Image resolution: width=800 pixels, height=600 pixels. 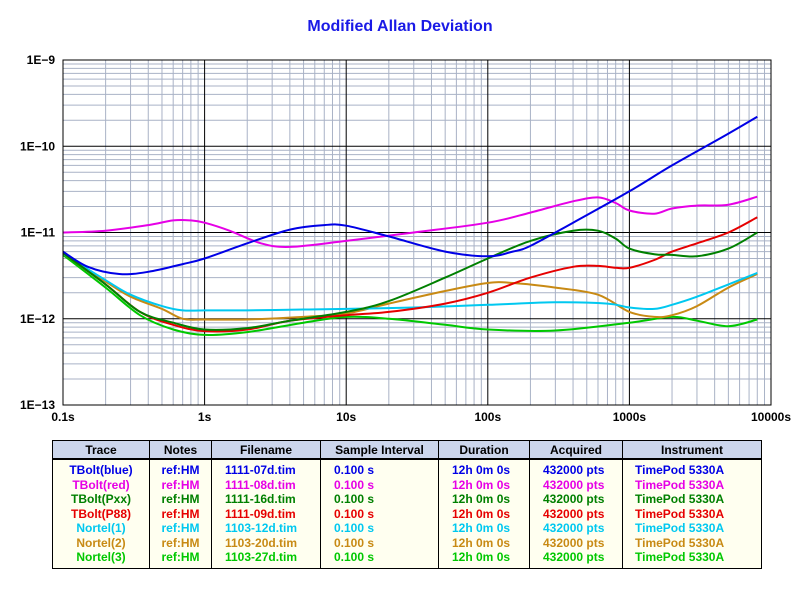 I want to click on table-cell: 1111-07d.tim, so click(x=266, y=468).